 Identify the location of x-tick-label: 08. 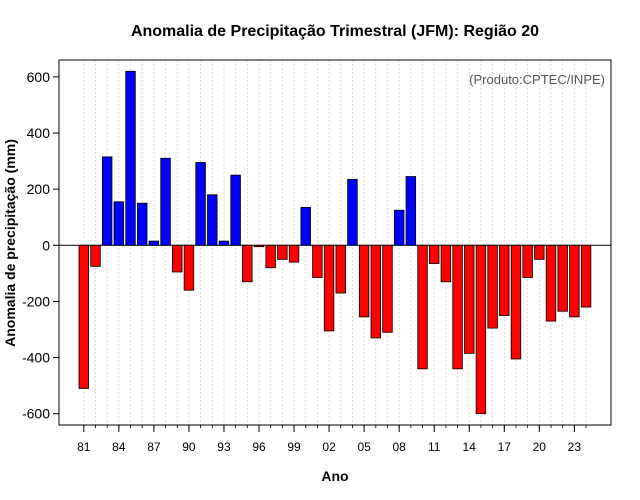
(399, 447).